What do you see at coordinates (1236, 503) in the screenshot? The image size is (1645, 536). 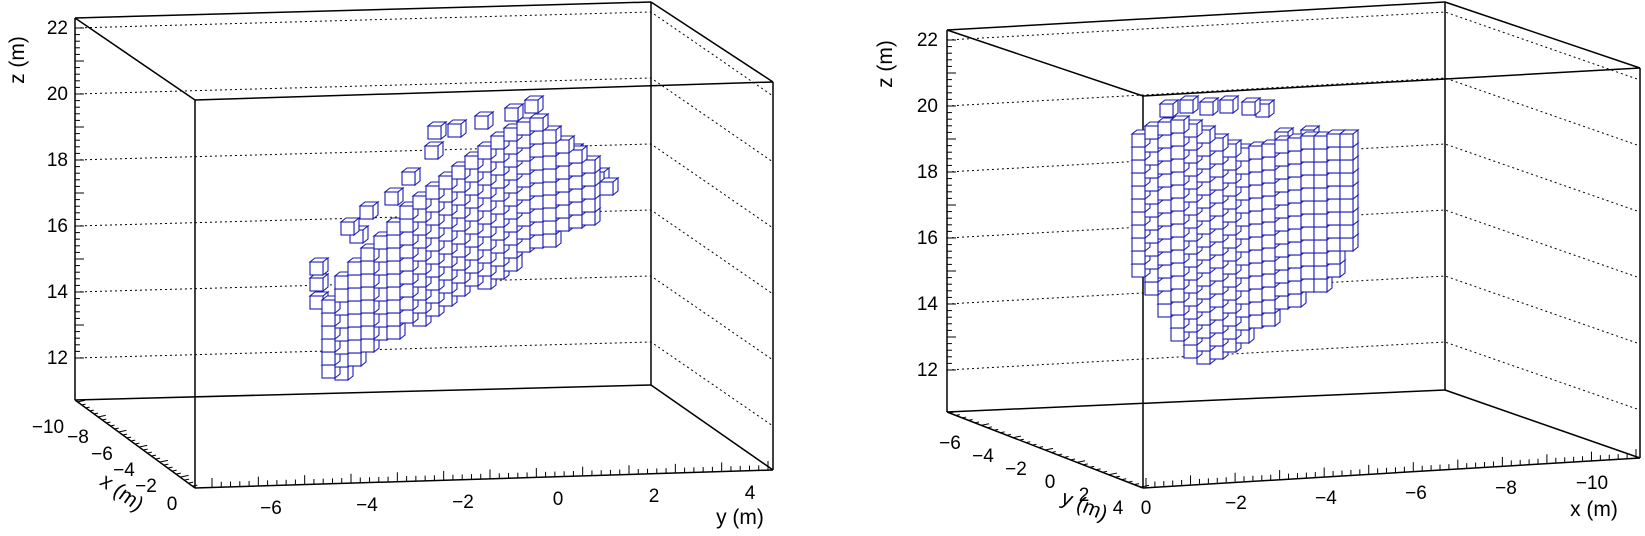 I see `right-x-tick-label: −2` at bounding box center [1236, 503].